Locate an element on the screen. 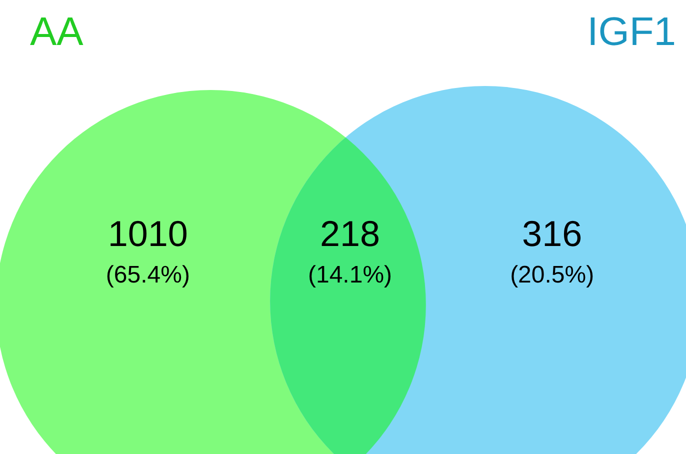 The width and height of the screenshot is (686, 454). data-label: (14.1%) is located at coordinates (350, 275).